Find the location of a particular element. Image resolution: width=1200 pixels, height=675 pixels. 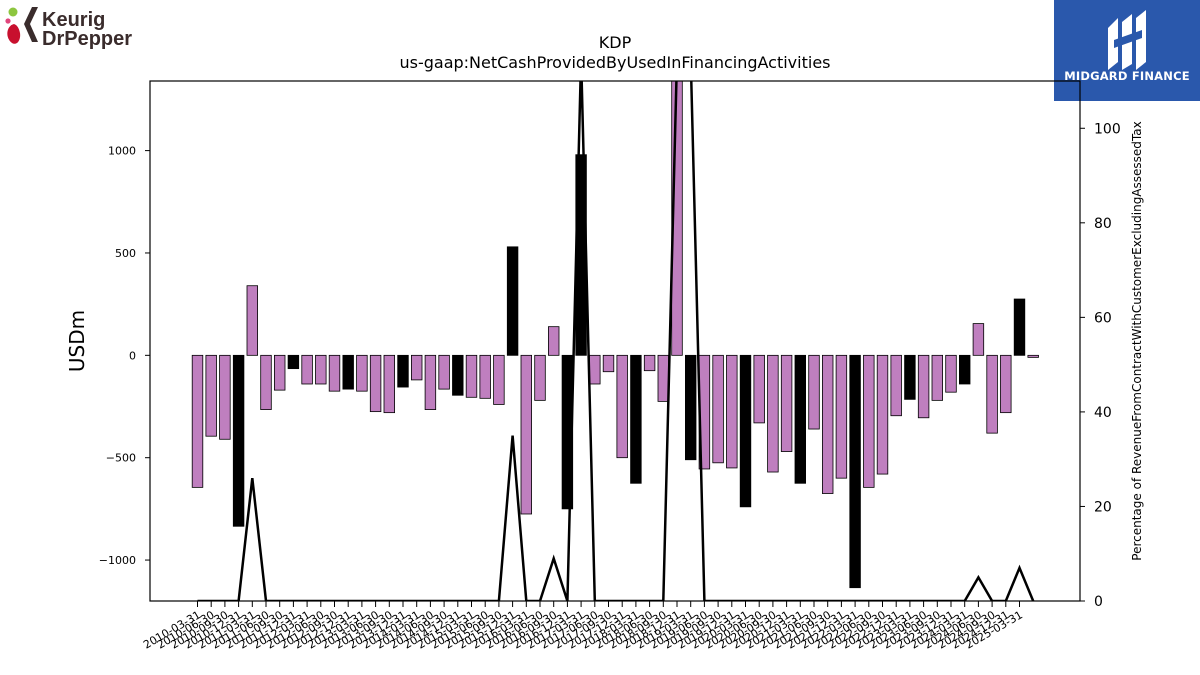

y-tick-label: −500 is located at coordinates (121, 458).